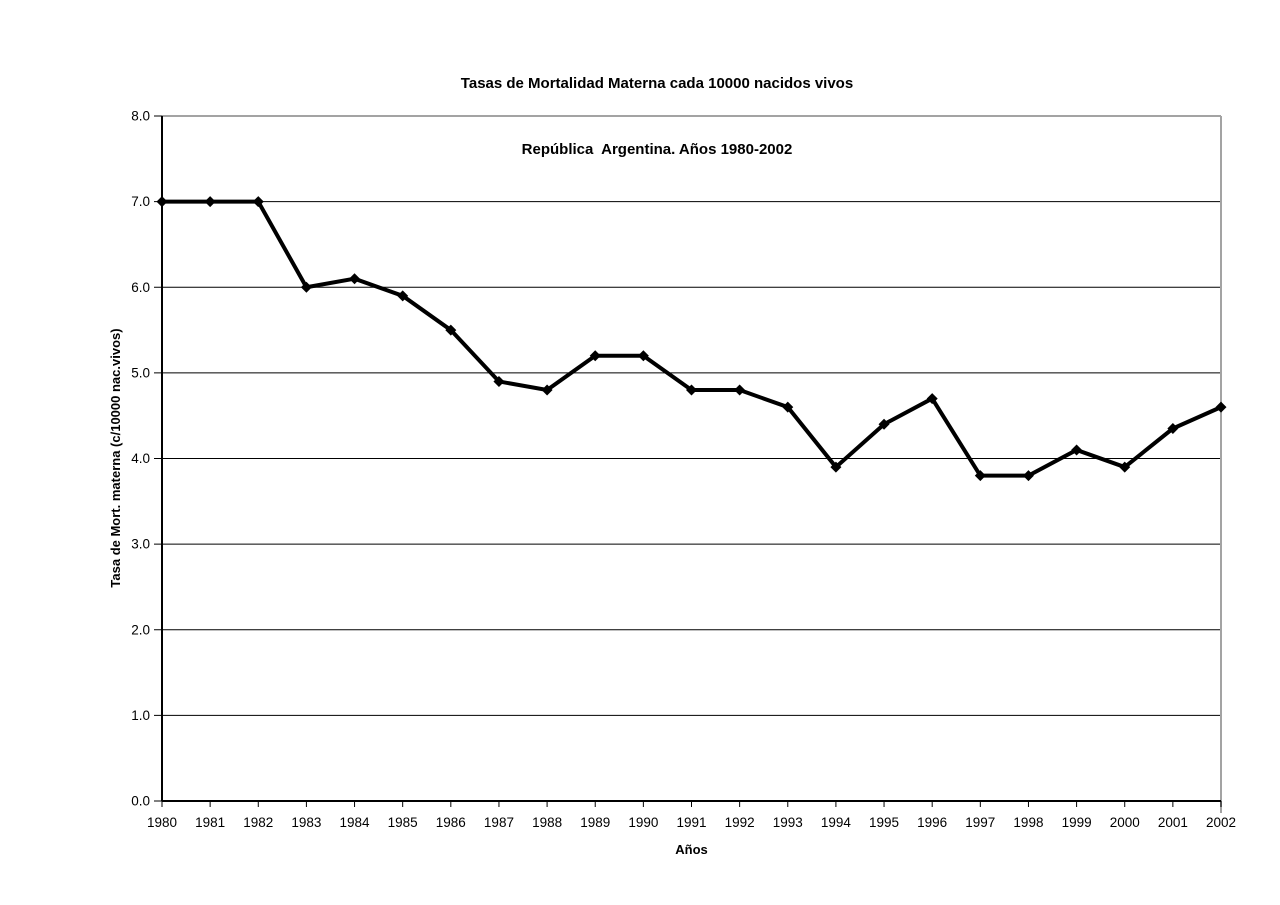 The width and height of the screenshot is (1280, 905). What do you see at coordinates (140, 116) in the screenshot?
I see `y-tick-label: 8.0` at bounding box center [140, 116].